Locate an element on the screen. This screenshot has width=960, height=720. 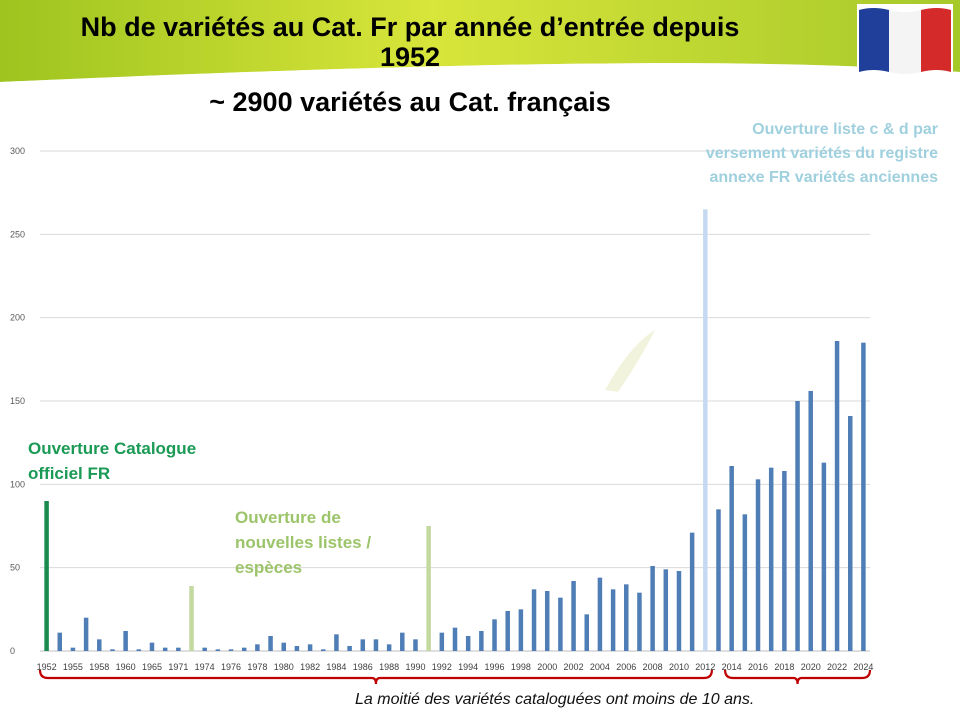
annotation-catalogue-line2: officiel FR is located at coordinates (69, 473).